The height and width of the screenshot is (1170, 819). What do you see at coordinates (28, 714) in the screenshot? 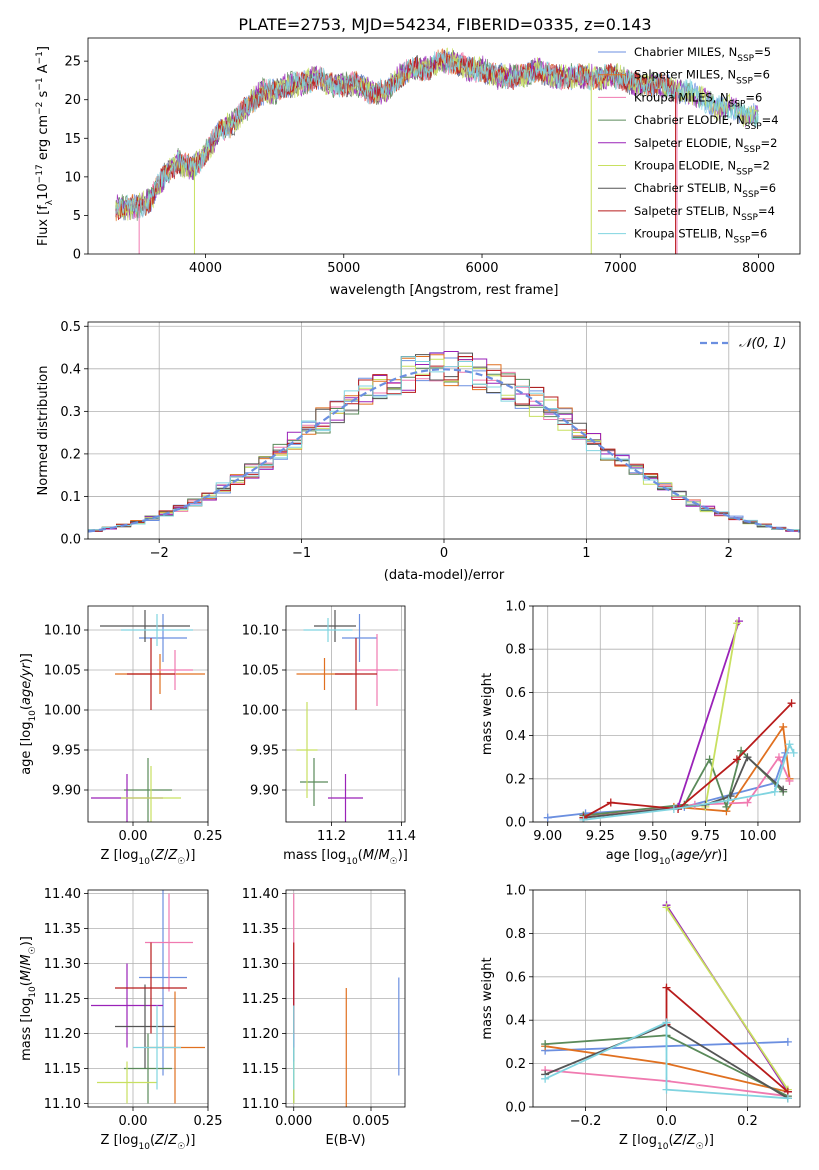
I see `y-axis-label: age [log10(age/yr)]` at bounding box center [28, 714].